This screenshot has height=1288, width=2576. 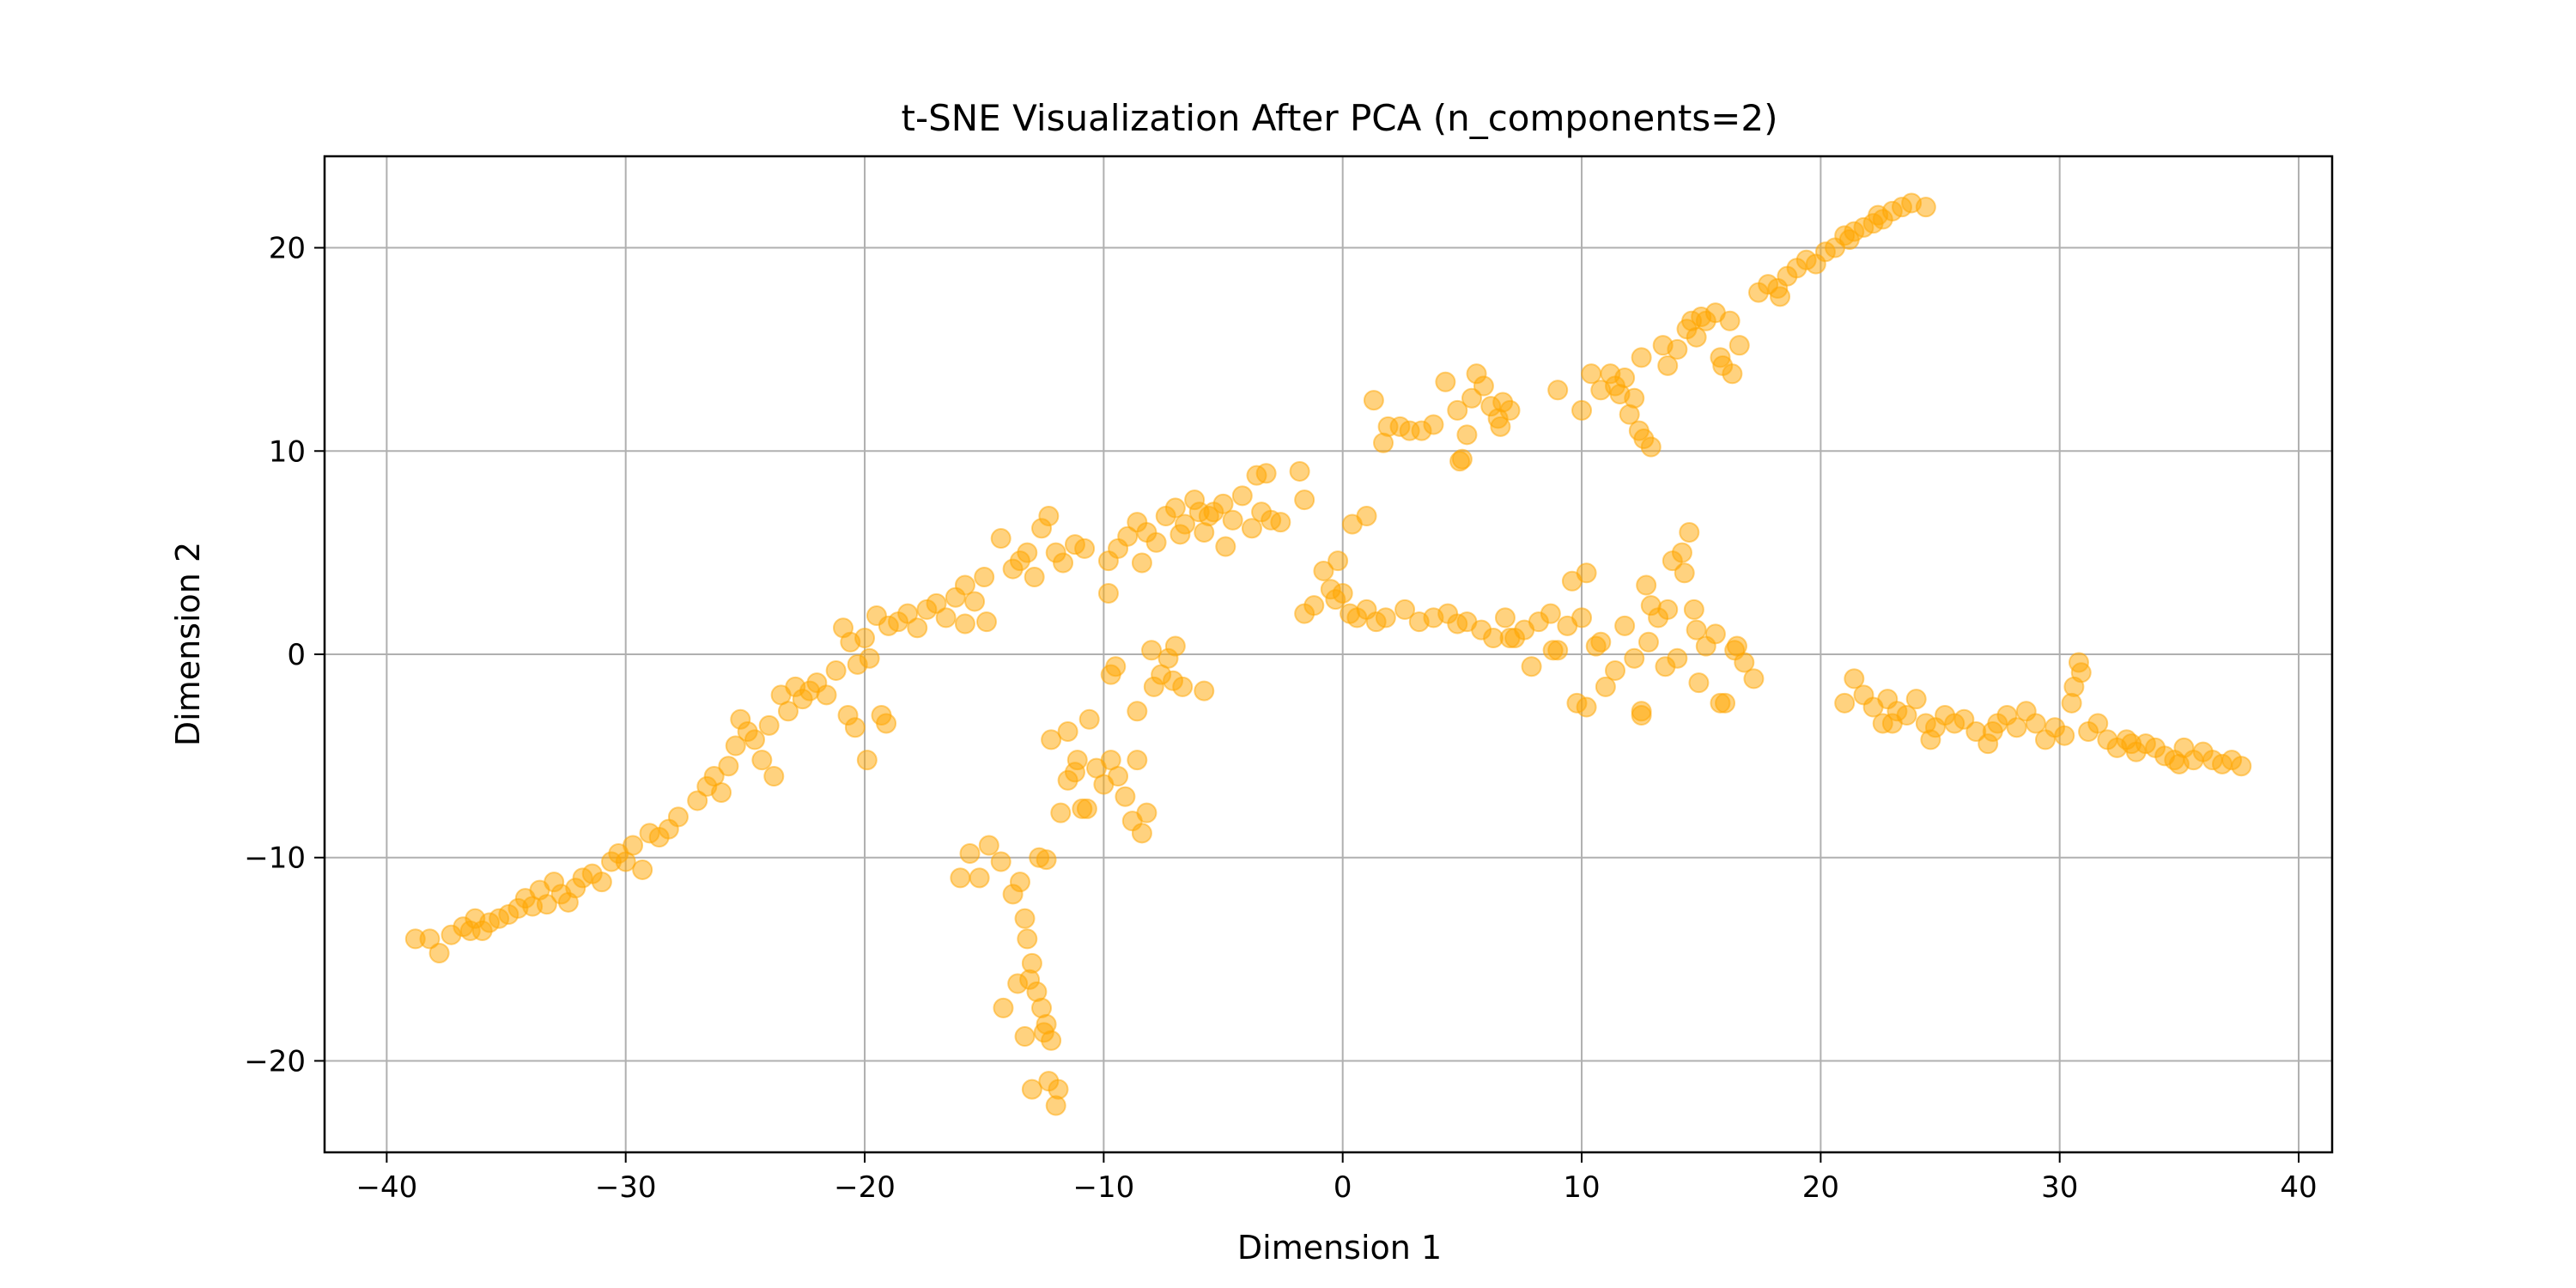 What do you see at coordinates (2298, 1188) in the screenshot?
I see `x-tick-label: 40` at bounding box center [2298, 1188].